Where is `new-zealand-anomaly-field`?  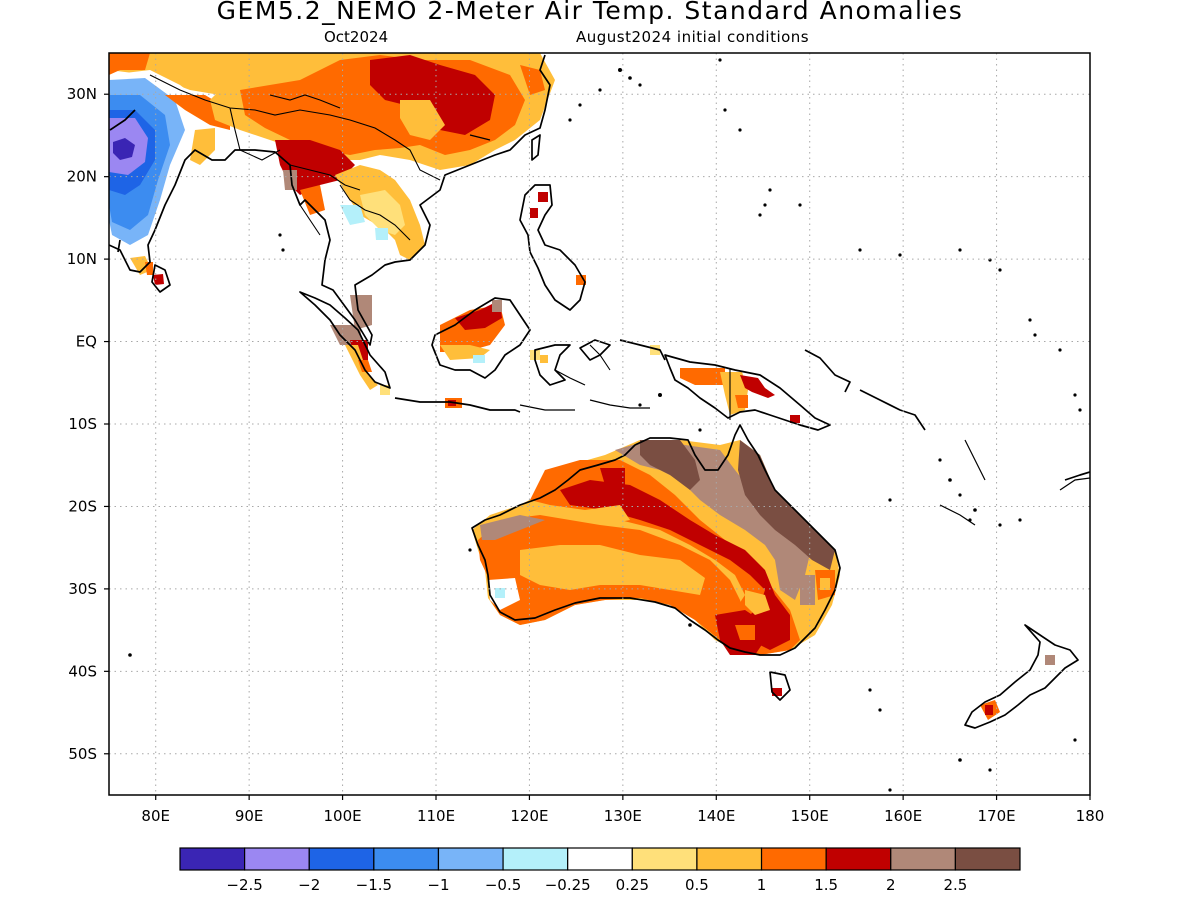
new-zealand-anomaly-field is located at coordinates (1017, 687).